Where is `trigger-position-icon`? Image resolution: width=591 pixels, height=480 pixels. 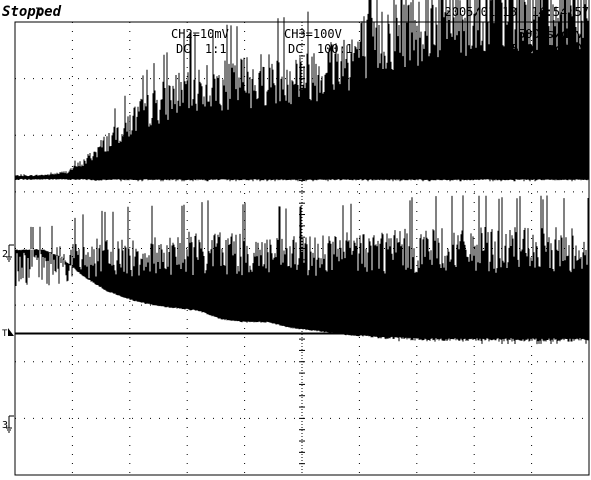
trigger-position-icon is located at coordinates (39, 11).